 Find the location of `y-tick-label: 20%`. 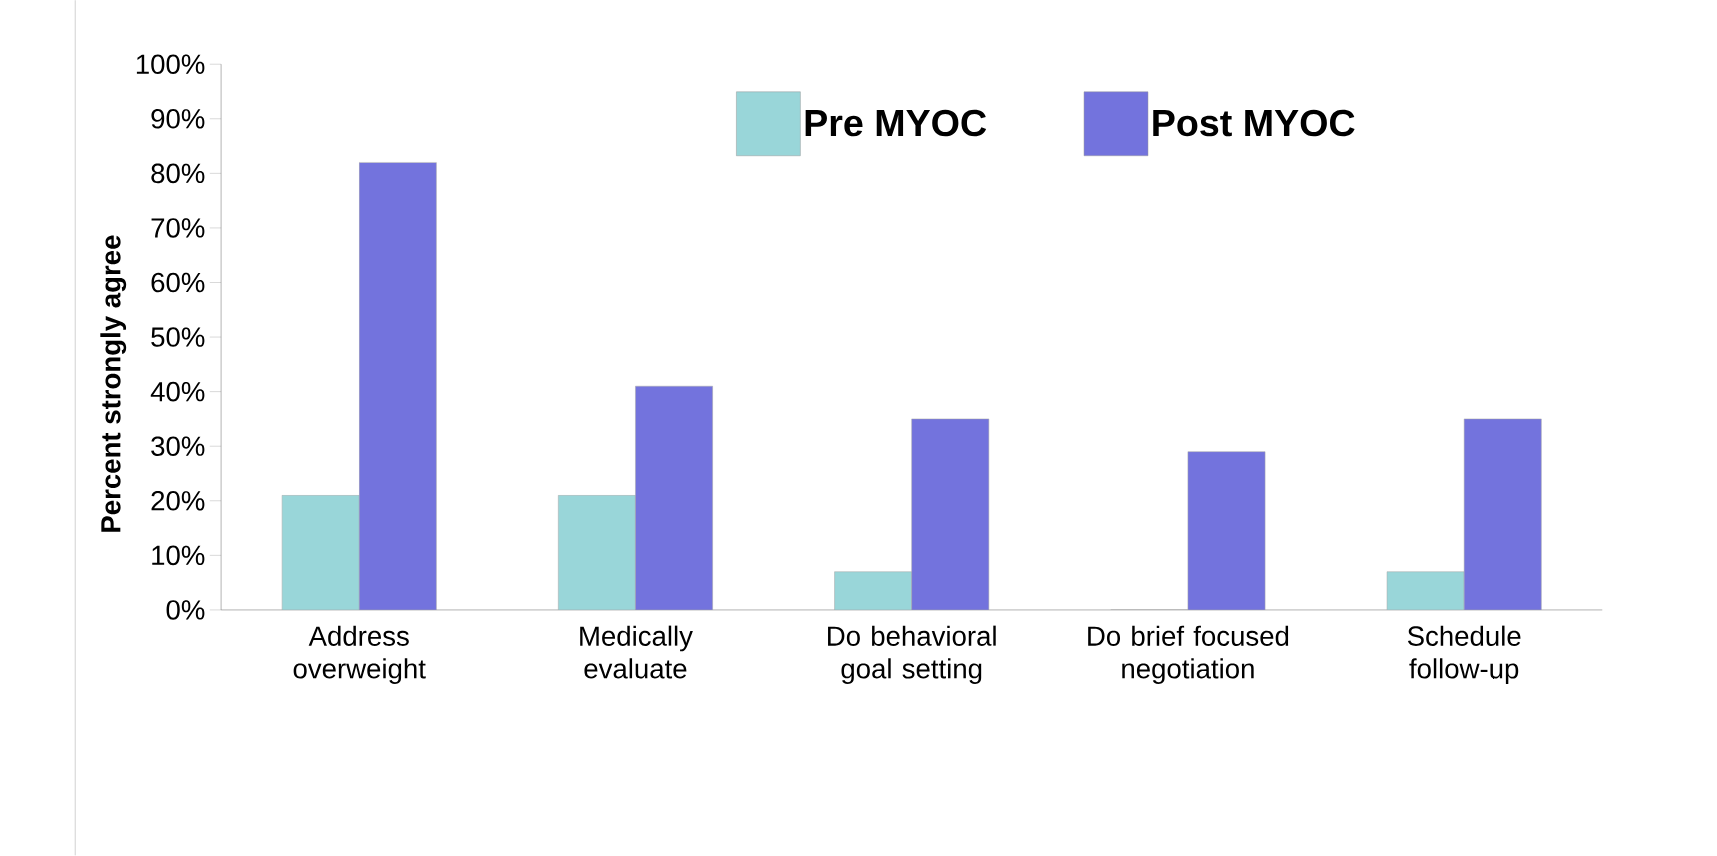

y-tick-label: 20% is located at coordinates (178, 501).